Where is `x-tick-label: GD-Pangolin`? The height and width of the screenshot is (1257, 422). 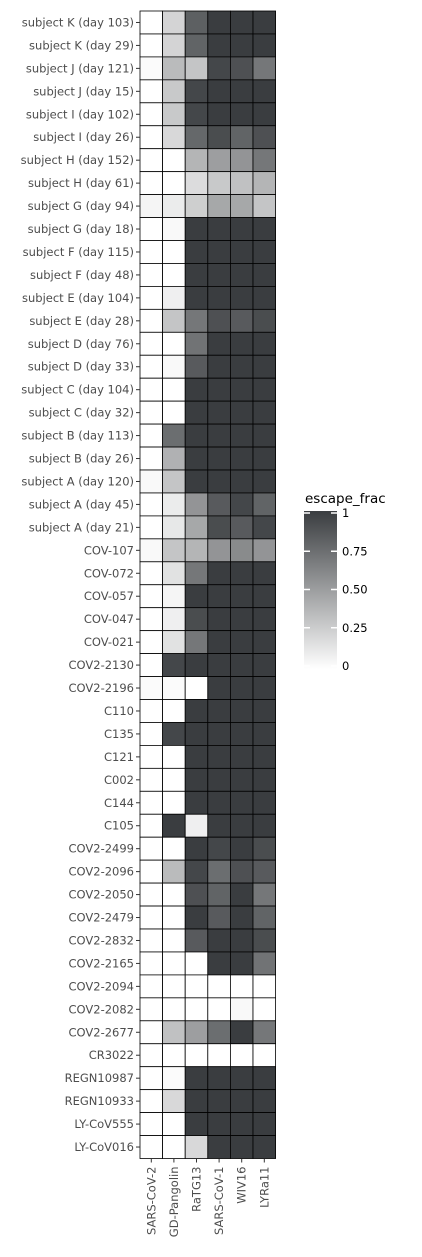 x-tick-label: GD-Pangolin is located at coordinates (174, 1202).